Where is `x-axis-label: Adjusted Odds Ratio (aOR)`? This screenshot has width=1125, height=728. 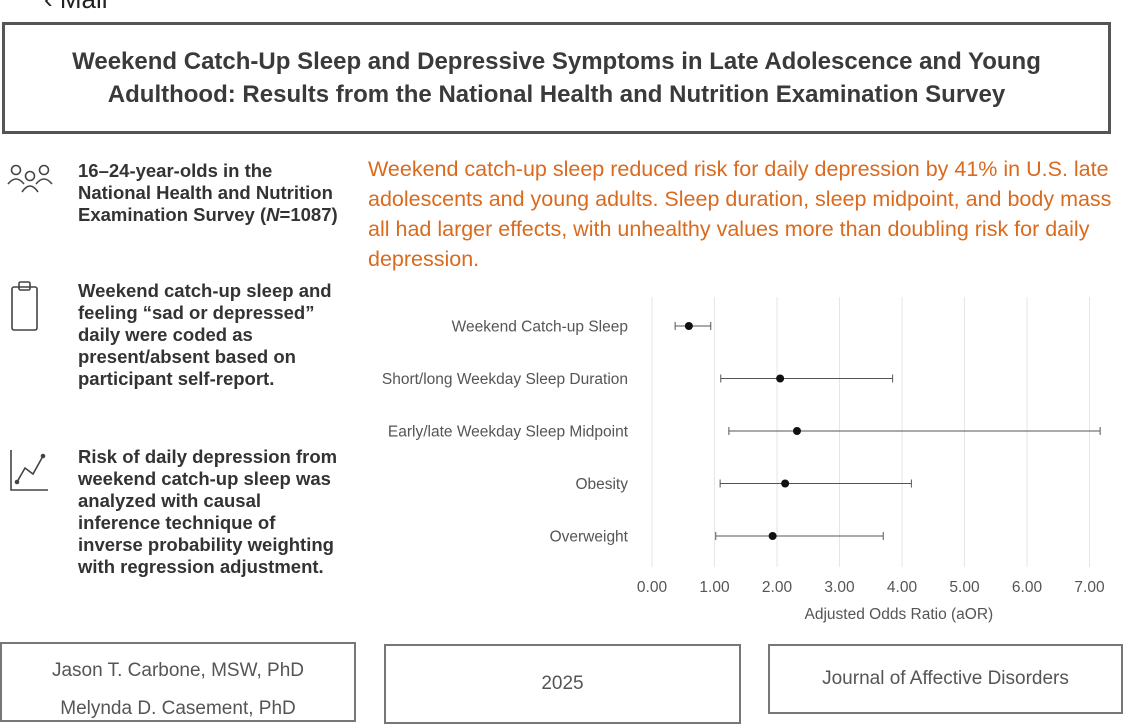 x-axis-label: Adjusted Odds Ratio (aOR) is located at coordinates (899, 614).